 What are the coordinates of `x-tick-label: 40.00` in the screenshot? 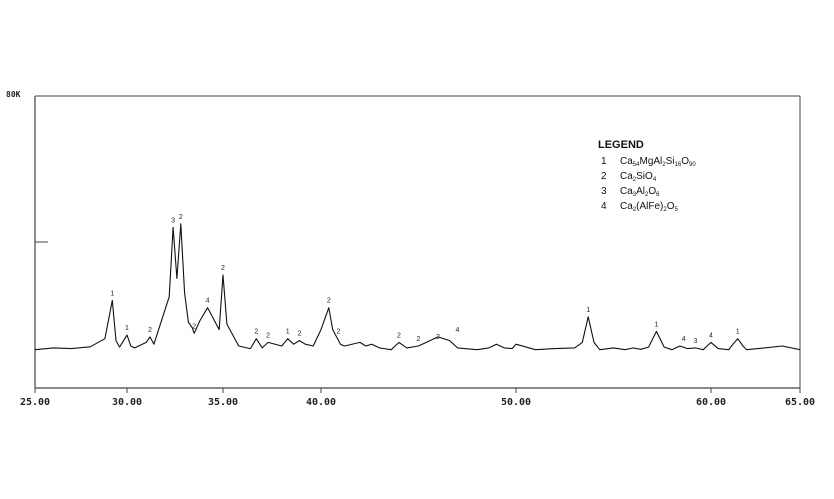 It's located at (321, 402).